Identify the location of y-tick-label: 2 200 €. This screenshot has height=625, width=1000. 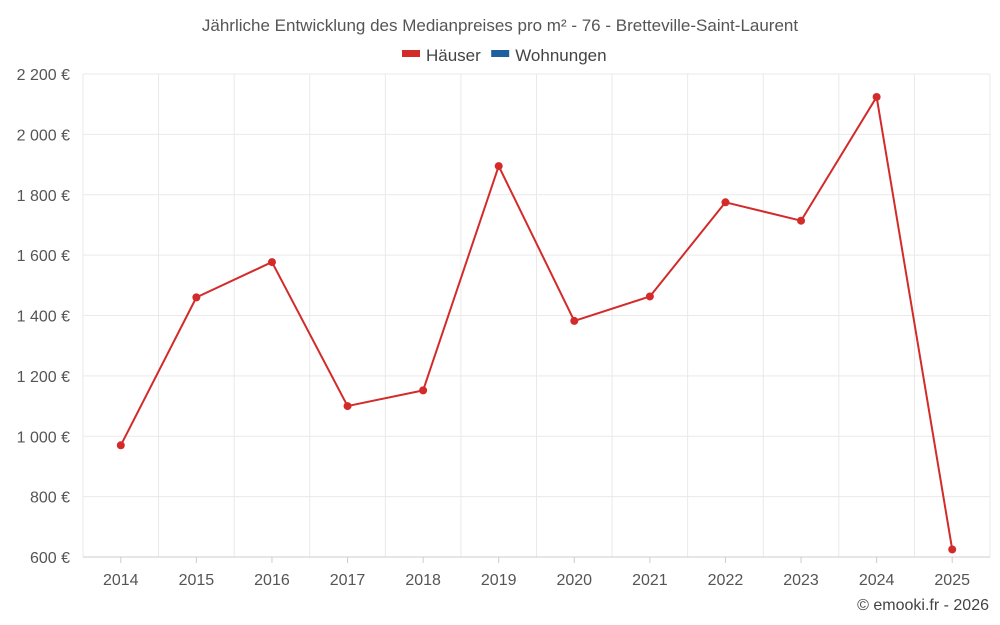
(43, 75).